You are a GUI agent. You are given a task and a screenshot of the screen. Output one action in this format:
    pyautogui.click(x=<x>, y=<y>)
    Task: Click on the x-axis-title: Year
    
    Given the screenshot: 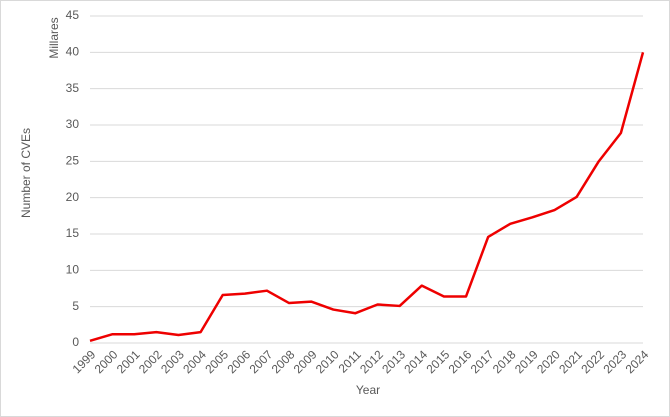 What is the action you would take?
    pyautogui.click(x=368, y=390)
    